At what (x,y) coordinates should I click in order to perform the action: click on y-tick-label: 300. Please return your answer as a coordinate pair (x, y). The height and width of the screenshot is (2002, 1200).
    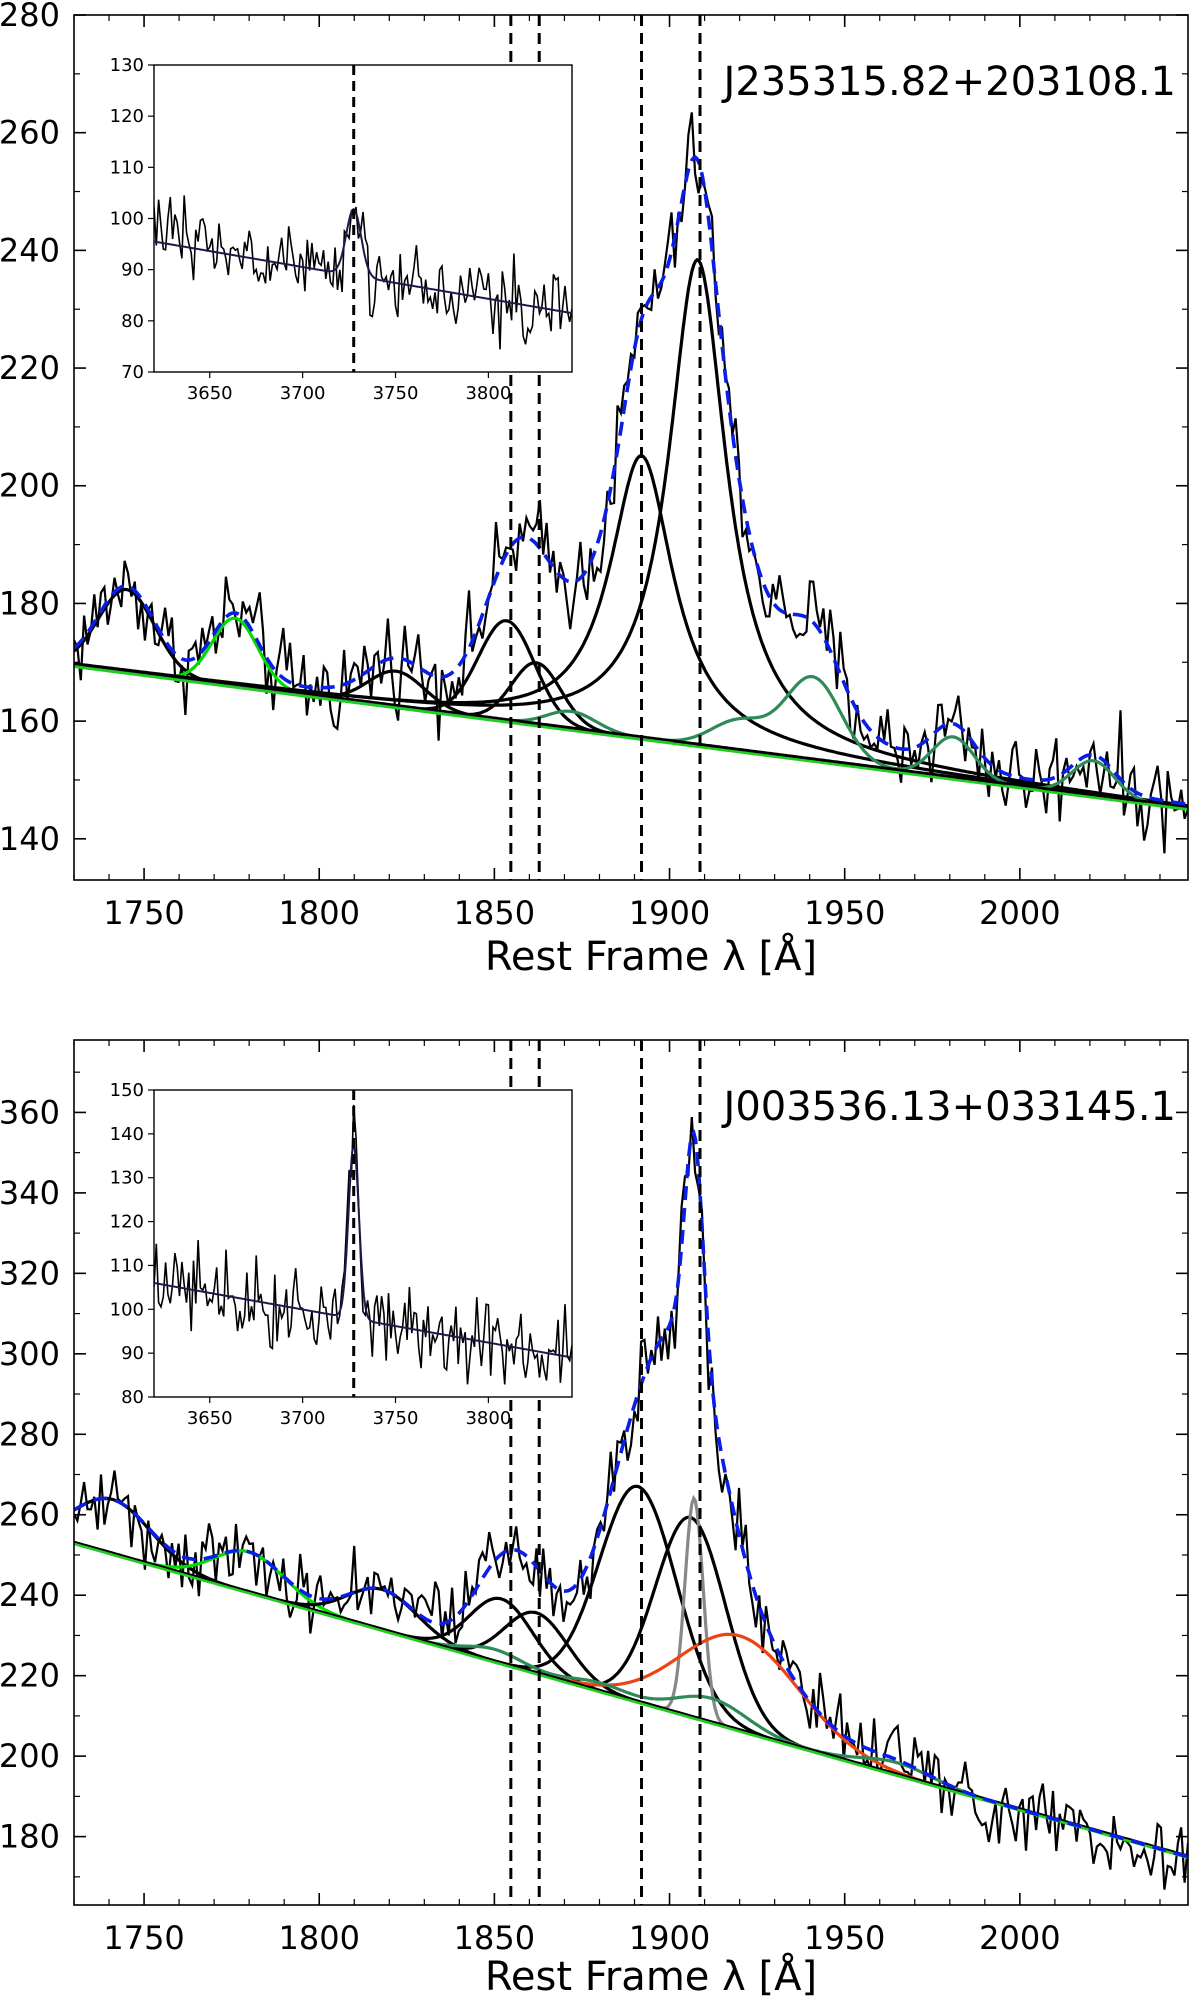
    Looking at the image, I should click on (30, 1354).